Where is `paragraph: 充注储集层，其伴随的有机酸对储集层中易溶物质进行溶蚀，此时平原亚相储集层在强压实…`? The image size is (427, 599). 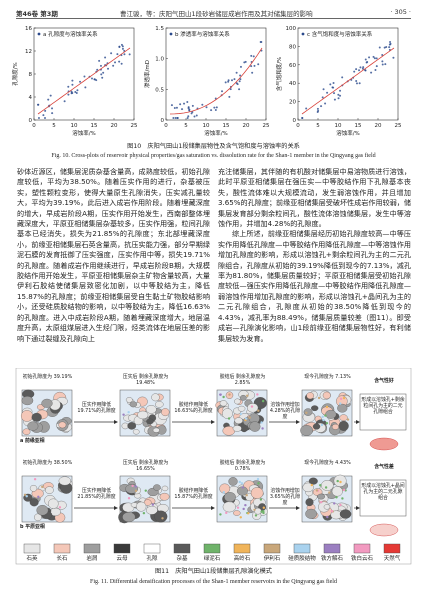
paragraph: 充注储集层，其伴随的有机酸对储集层中易溶物质进行溶蚀，此时平原亚相储集层在强压实… is located at coordinates (314, 198).